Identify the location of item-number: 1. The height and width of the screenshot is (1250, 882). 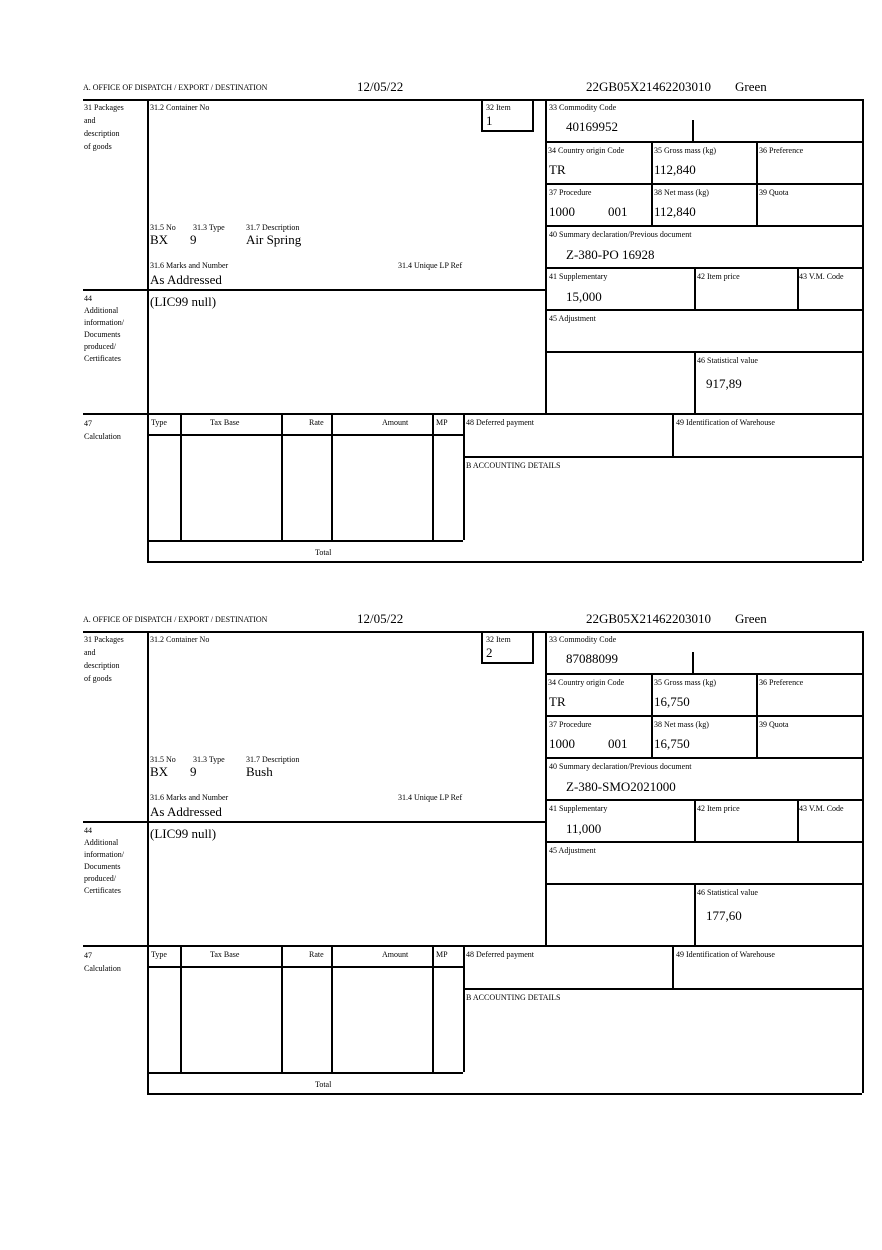
(489, 120).